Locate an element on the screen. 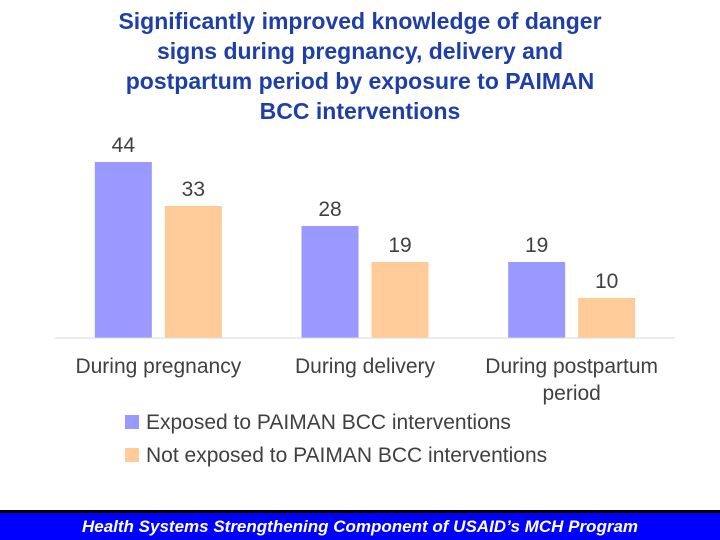  title-line: postpartum period by exposure to PAIMAN is located at coordinates (360, 81).